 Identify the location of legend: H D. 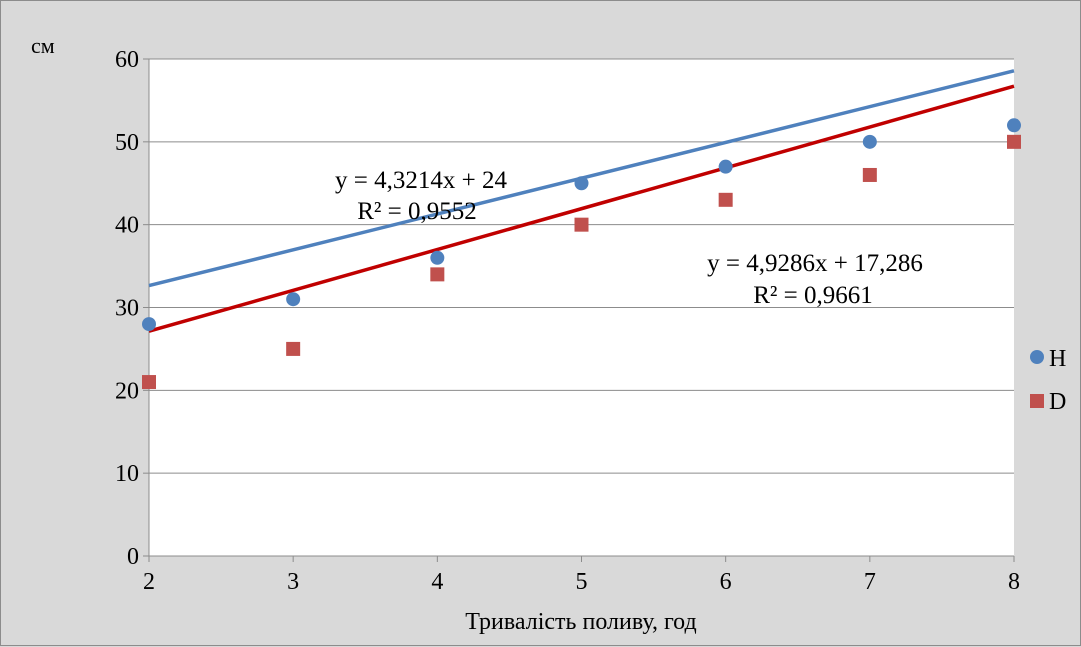
(1048, 380).